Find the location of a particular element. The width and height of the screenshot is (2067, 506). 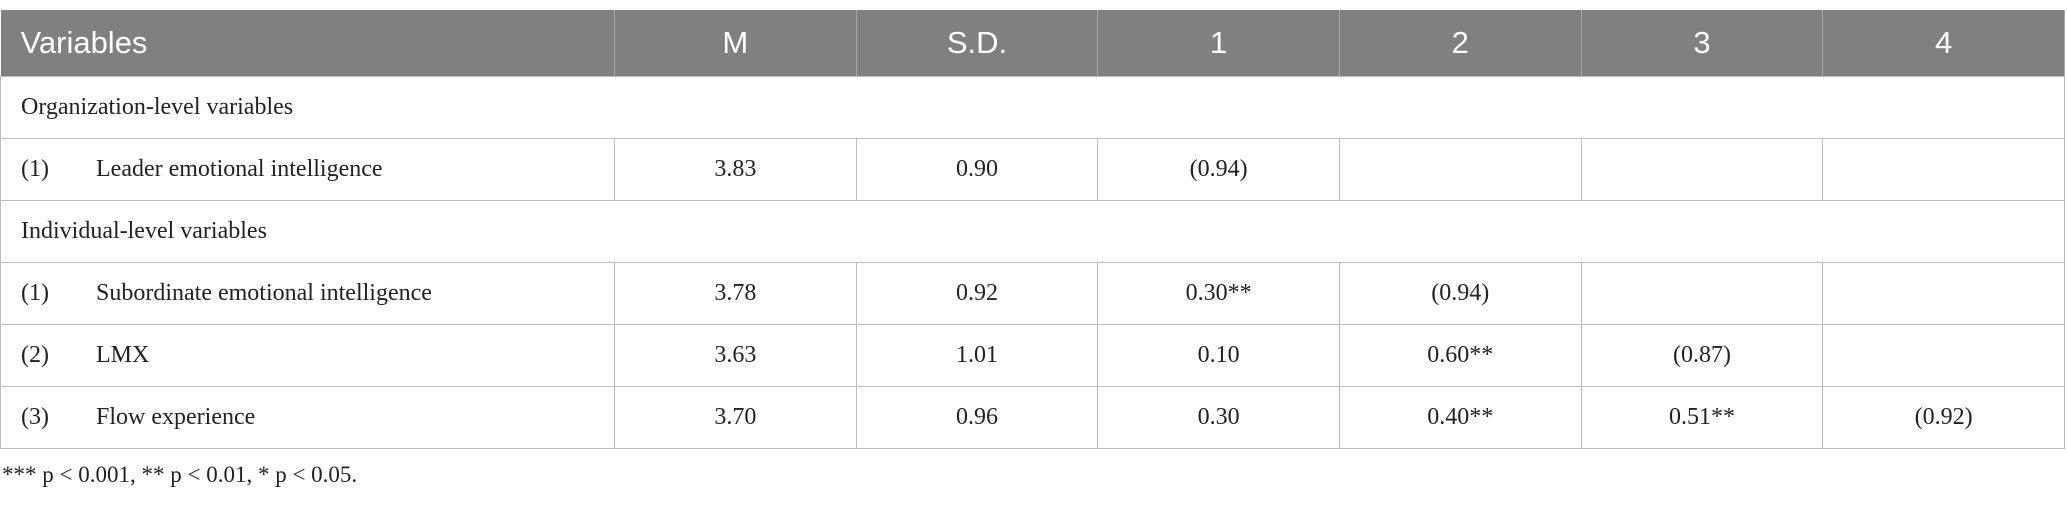

value-cell: 3.78 is located at coordinates (735, 293).